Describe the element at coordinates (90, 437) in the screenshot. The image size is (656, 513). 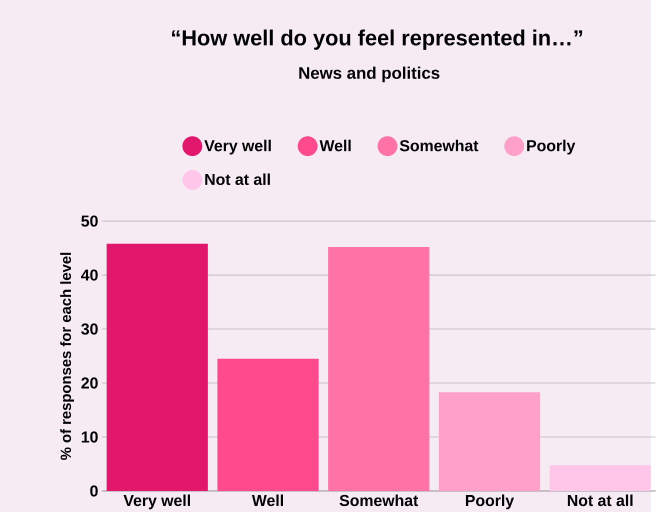
I see `y-tick-label: 10` at that location.